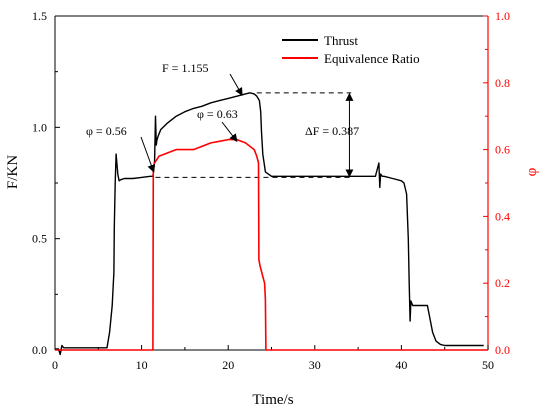 This screenshot has width=550, height=412. What do you see at coordinates (502, 216) in the screenshot?
I see `y-right-tick-label: 0.4` at bounding box center [502, 216].